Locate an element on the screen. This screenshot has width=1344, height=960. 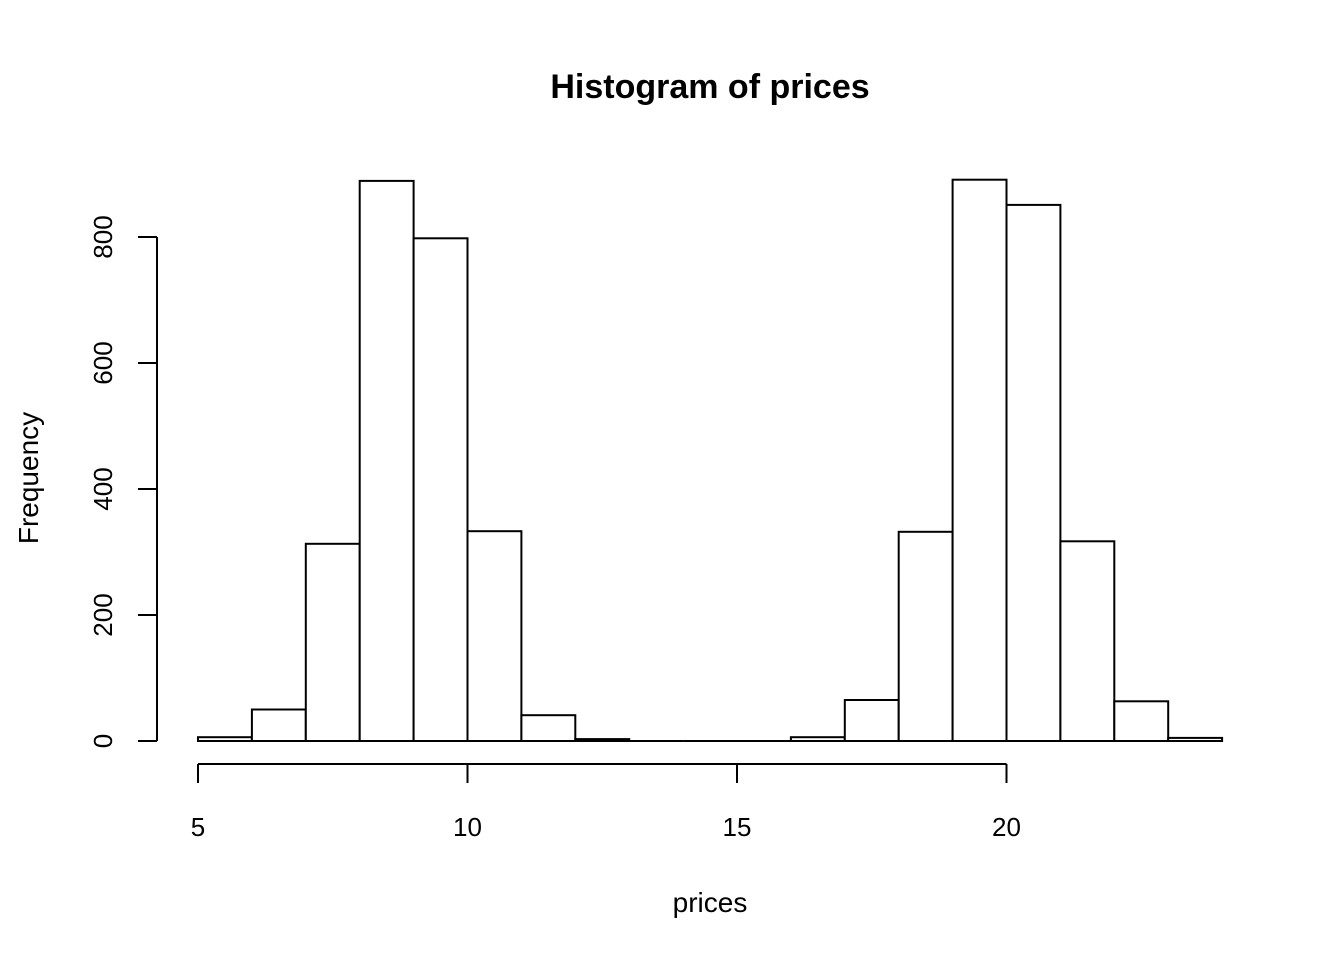
y-axis-tick-label: 800 is located at coordinates (103, 236).